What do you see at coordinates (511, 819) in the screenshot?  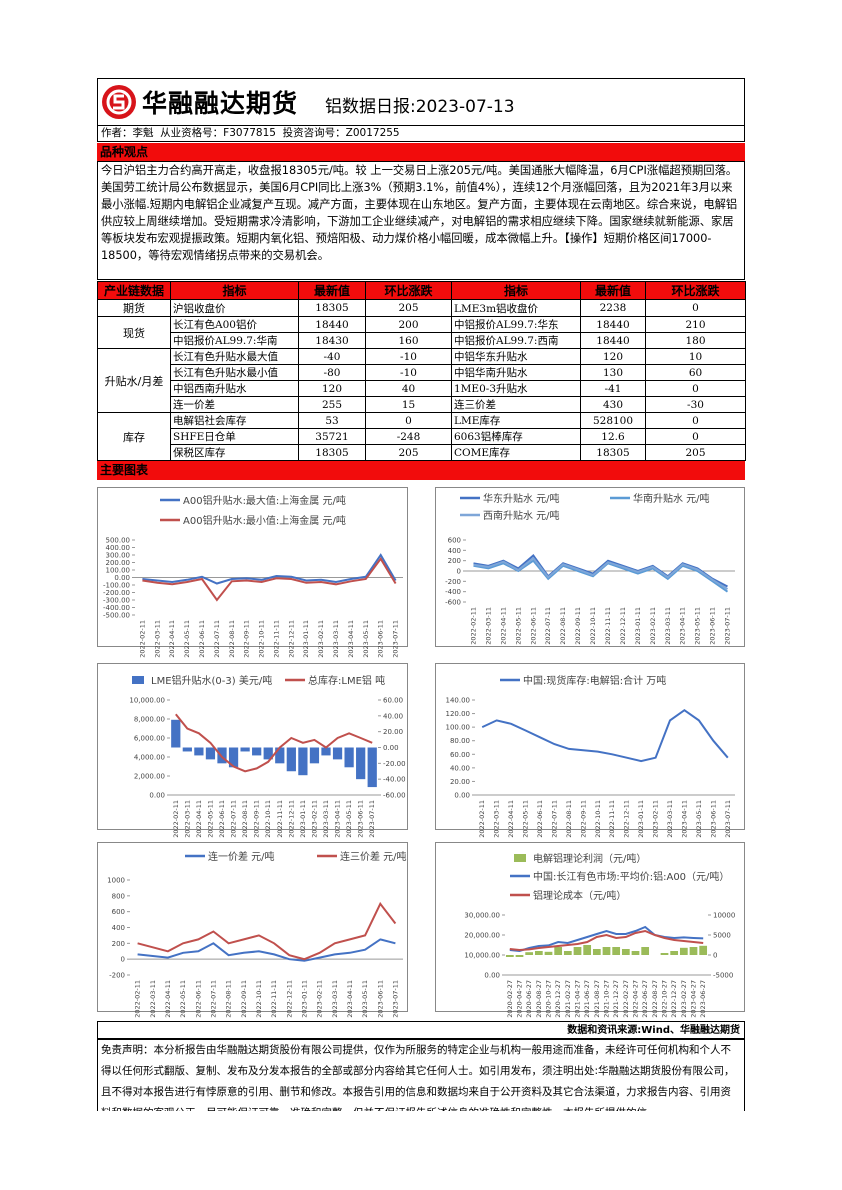 I see `x-tick-label: 2022-04-11` at bounding box center [511, 819].